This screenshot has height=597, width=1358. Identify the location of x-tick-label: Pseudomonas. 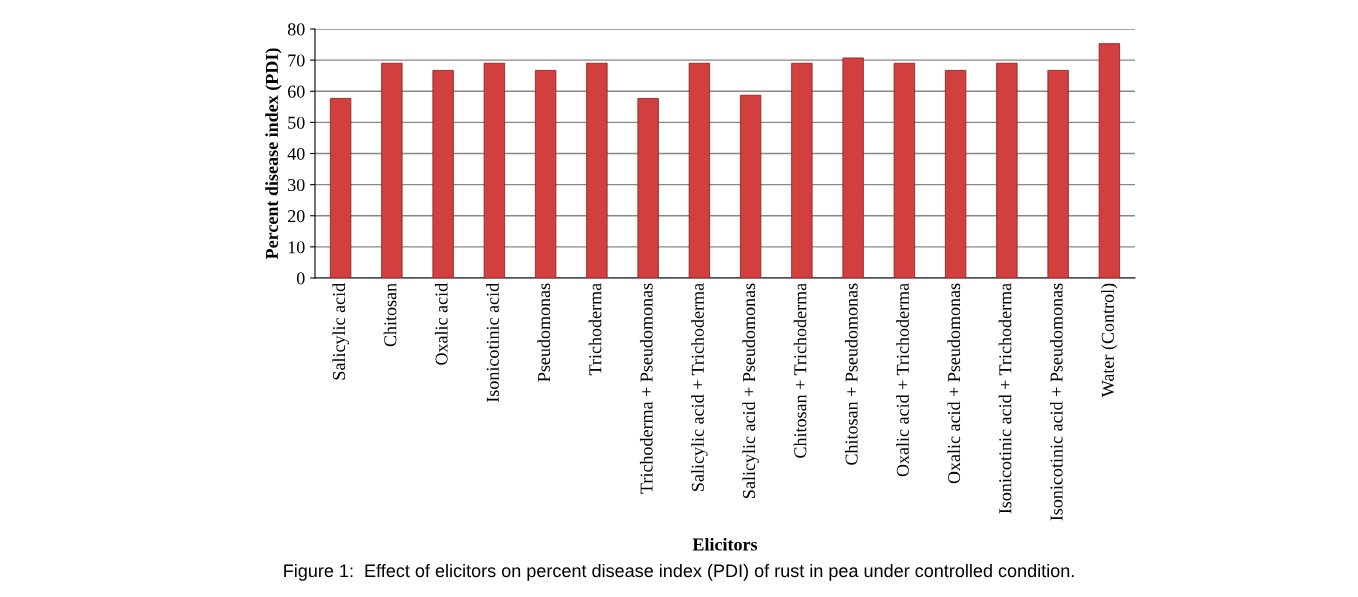
(544, 332).